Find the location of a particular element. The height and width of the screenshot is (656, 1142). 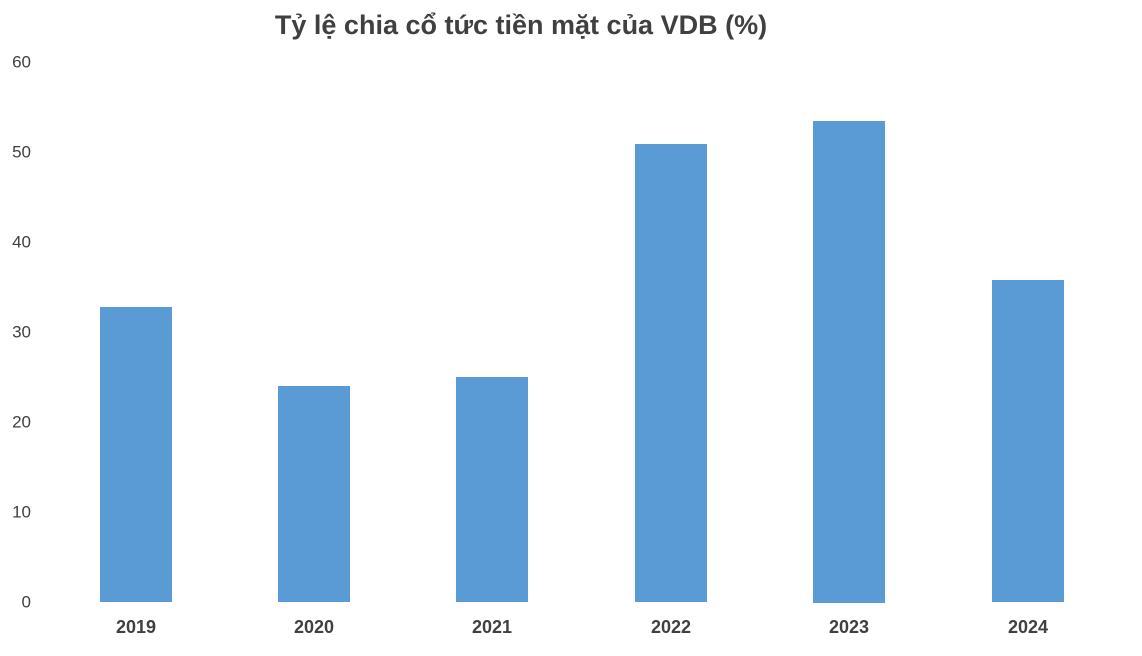

bar-2020 is located at coordinates (314, 494).